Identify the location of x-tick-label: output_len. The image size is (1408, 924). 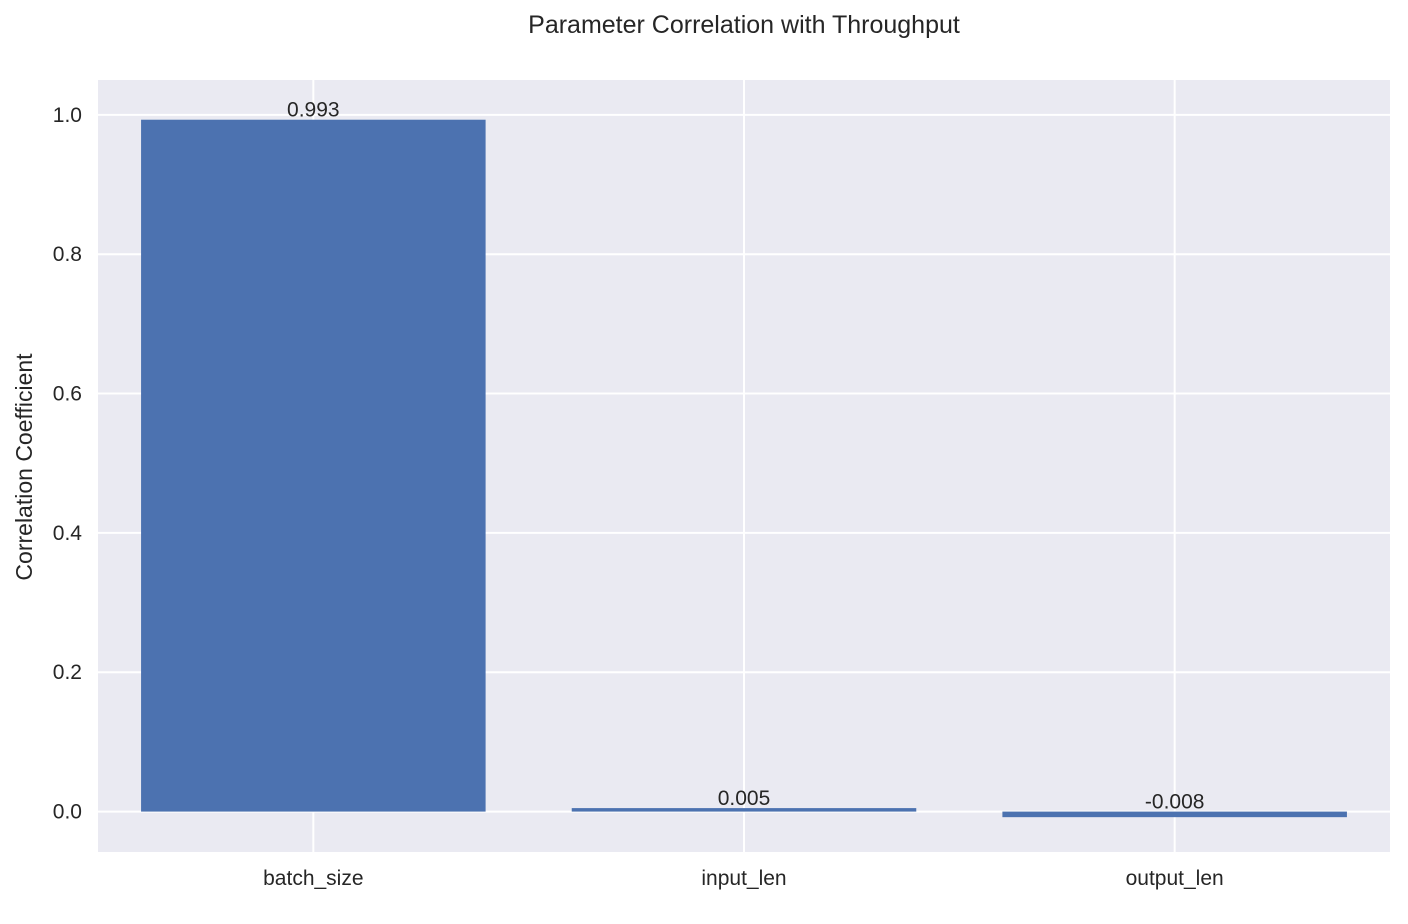
(1175, 878).